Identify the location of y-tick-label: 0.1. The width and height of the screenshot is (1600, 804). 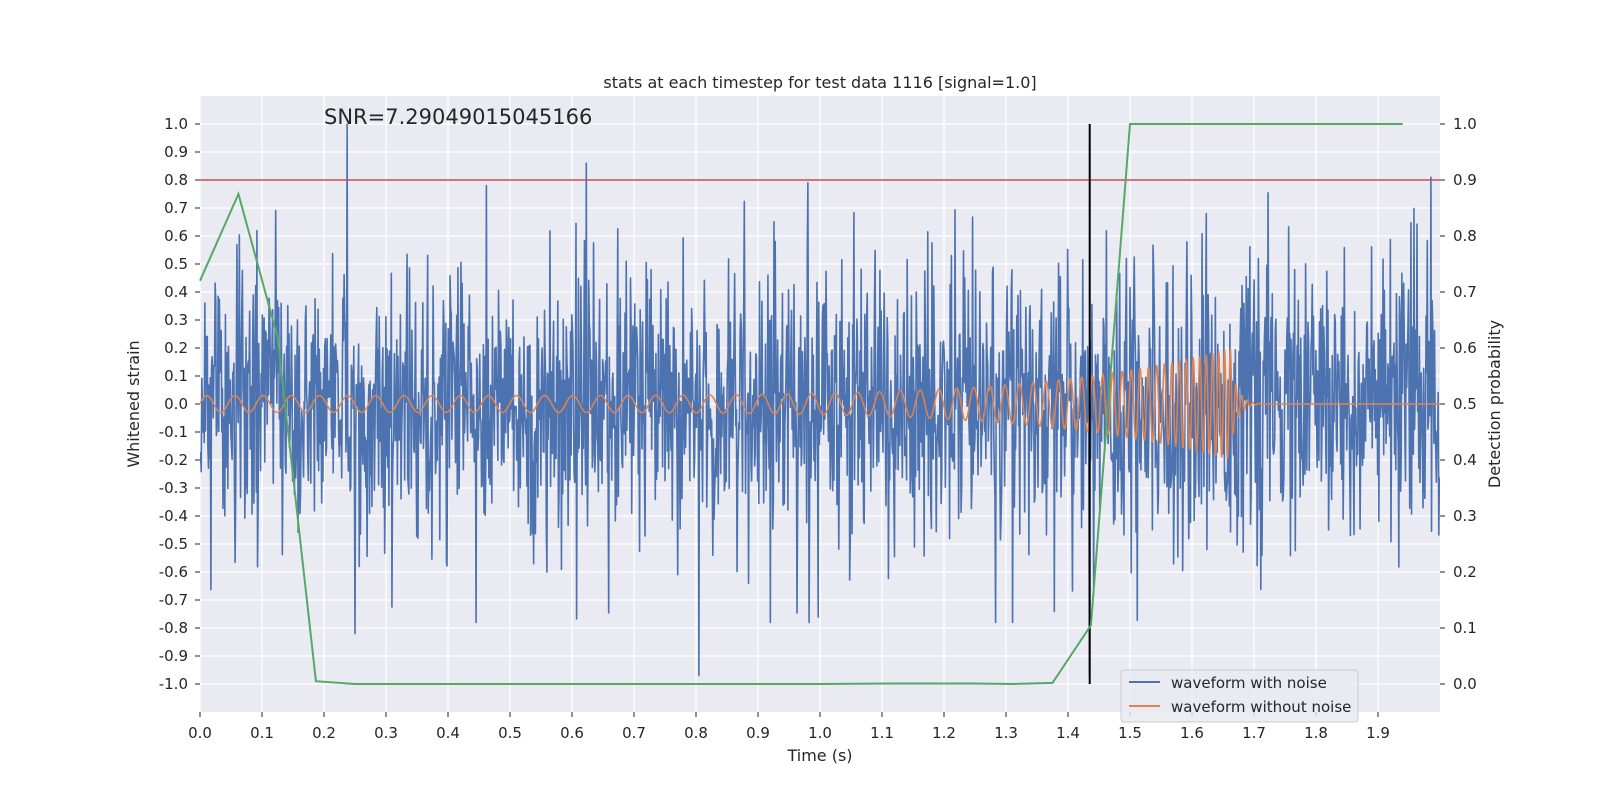
(176, 376).